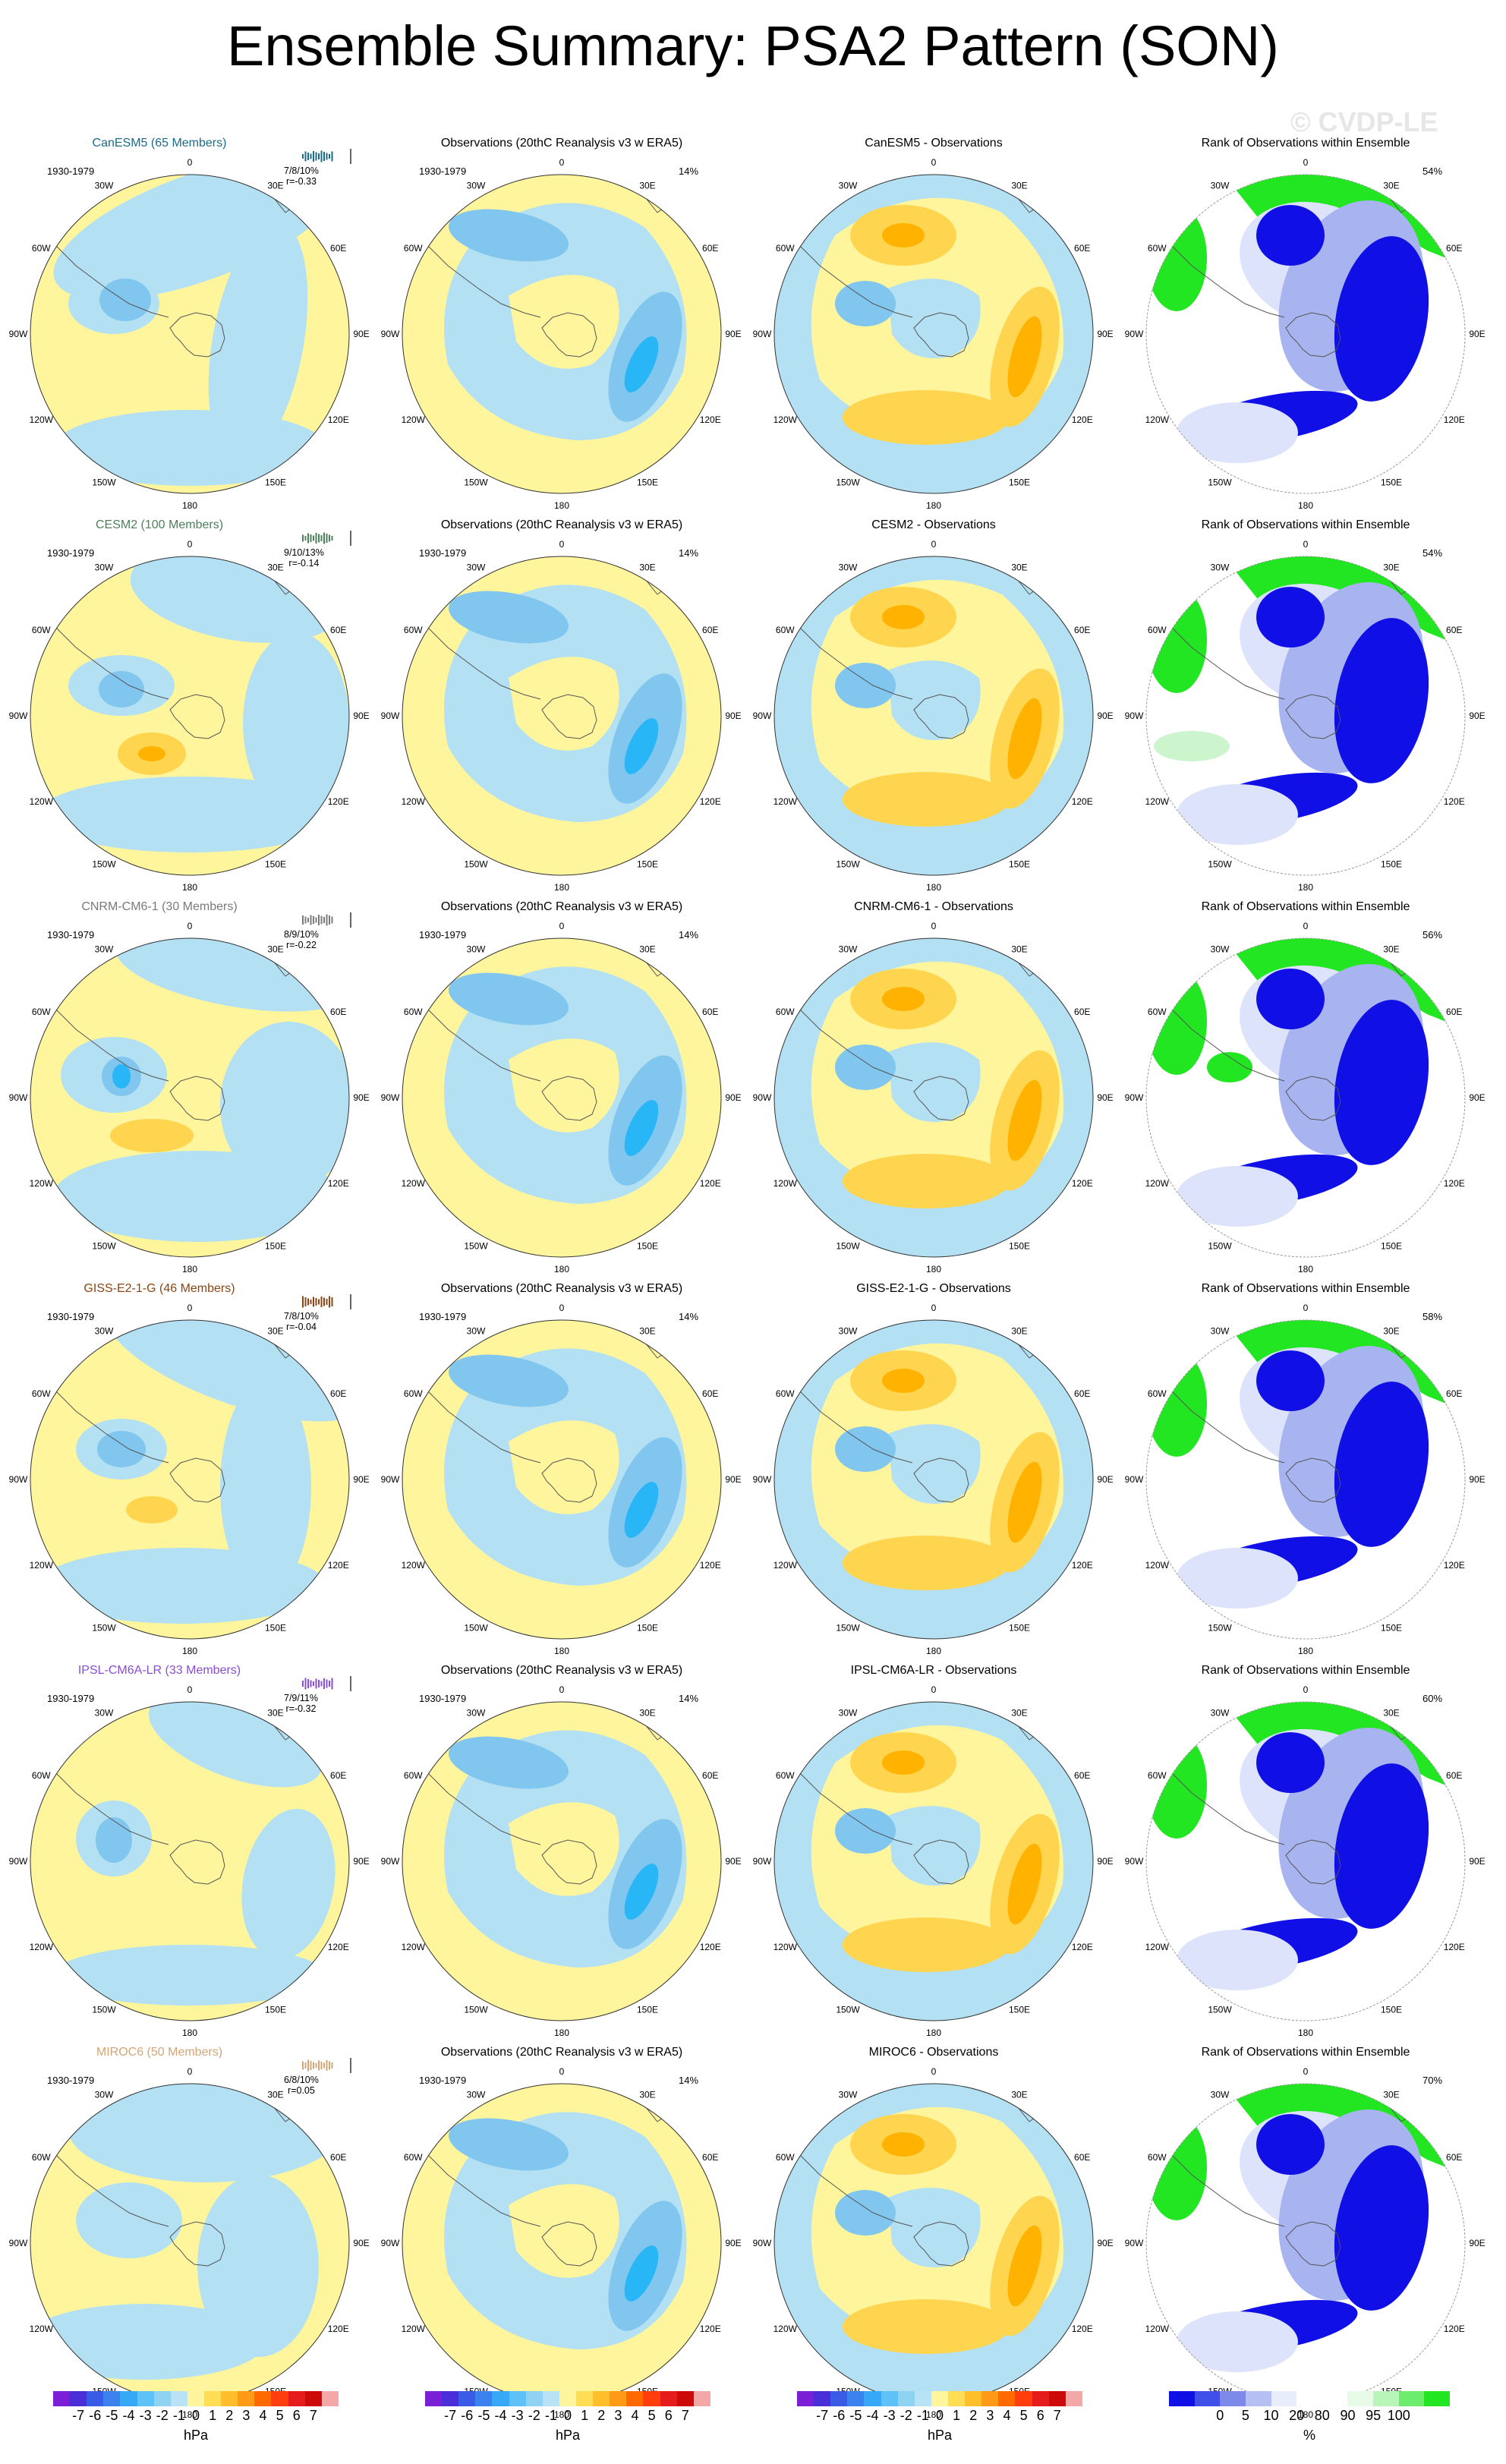 This screenshot has height=2464, width=1506. I want to click on colorbar-tick-label: 2, so click(601, 2415).